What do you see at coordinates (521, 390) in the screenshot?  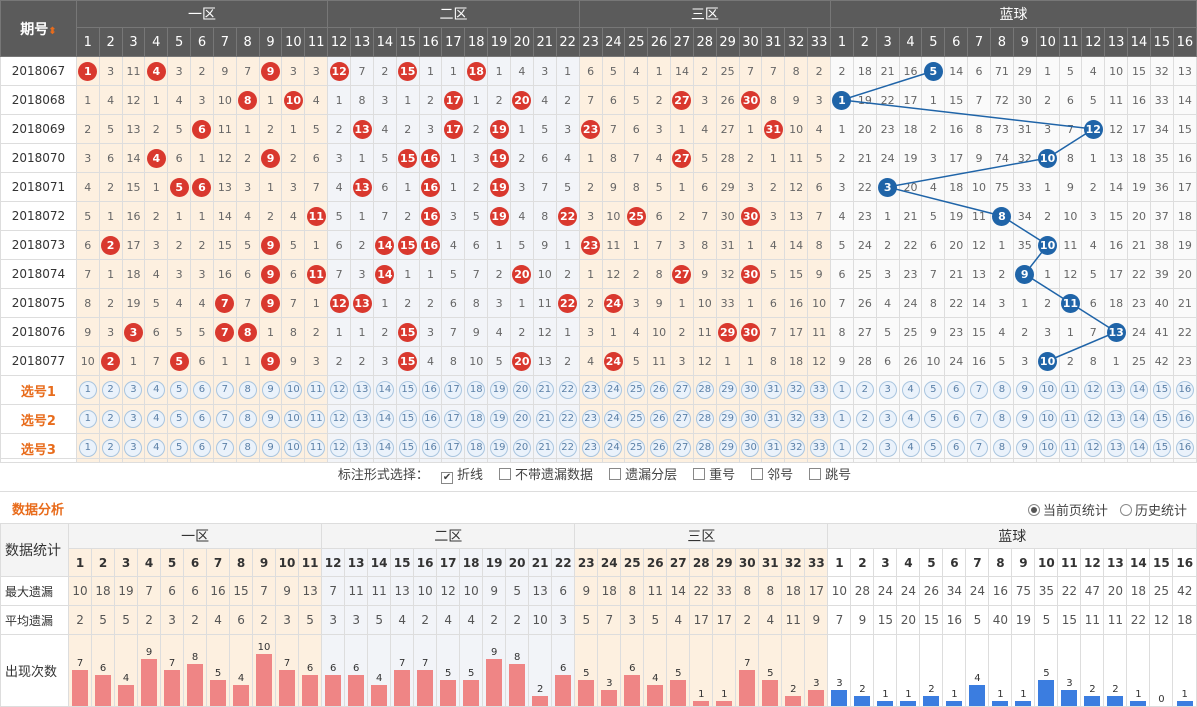 I see `pick-number-button: 20` at bounding box center [521, 390].